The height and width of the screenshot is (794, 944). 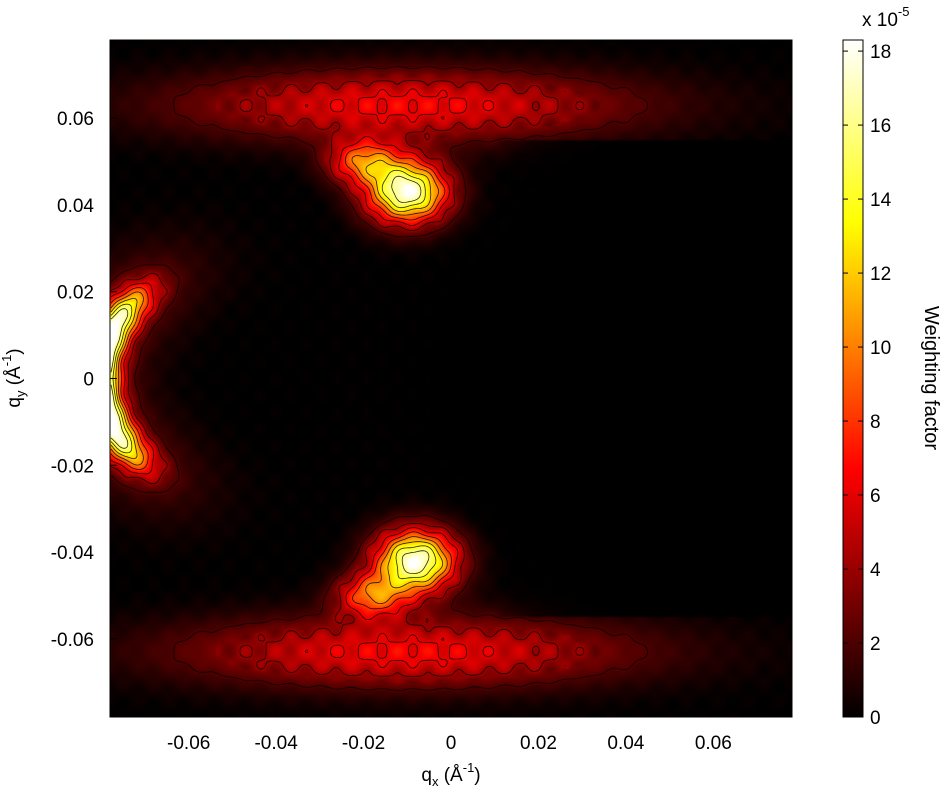 What do you see at coordinates (880, 348) in the screenshot?
I see `colorbar-tick-label: 10` at bounding box center [880, 348].